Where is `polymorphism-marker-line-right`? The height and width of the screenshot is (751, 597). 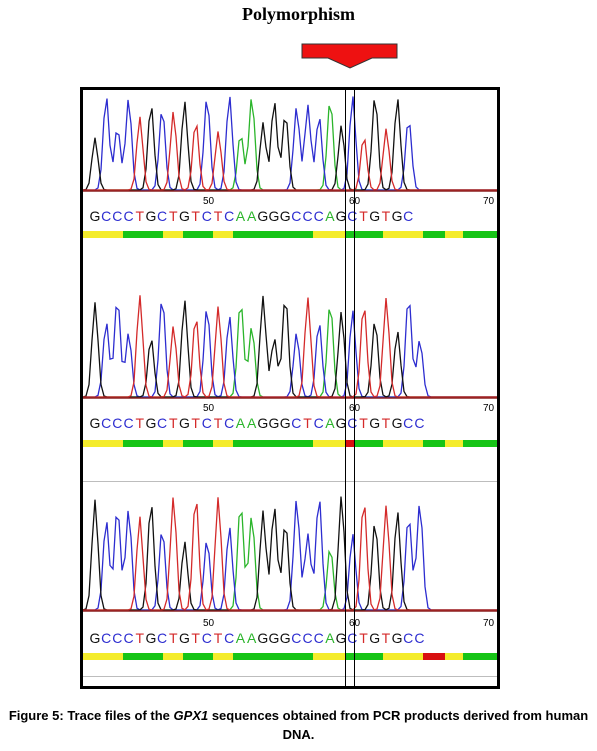 polymorphism-marker-line-right is located at coordinates (354, 388).